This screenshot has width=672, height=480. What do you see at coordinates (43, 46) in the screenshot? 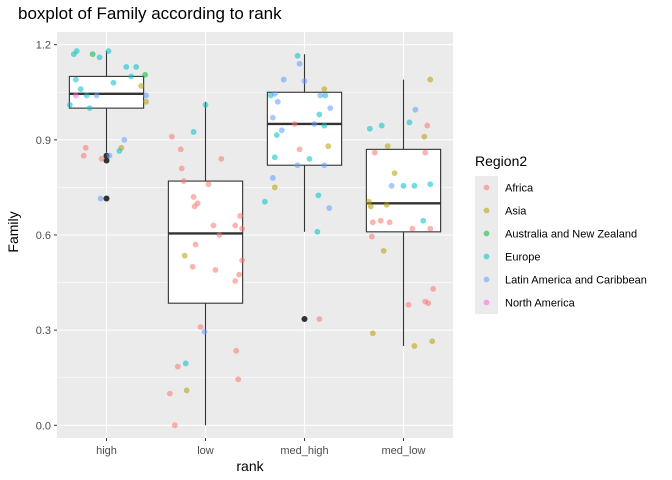
I see `y-tick-label: 1.2` at bounding box center [43, 46].